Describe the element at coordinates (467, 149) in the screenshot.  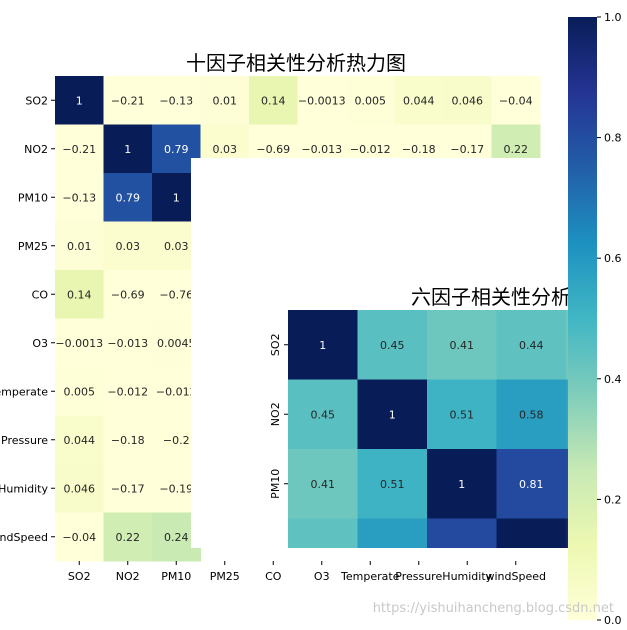
I see `main-cell-label: −0.17` at that location.